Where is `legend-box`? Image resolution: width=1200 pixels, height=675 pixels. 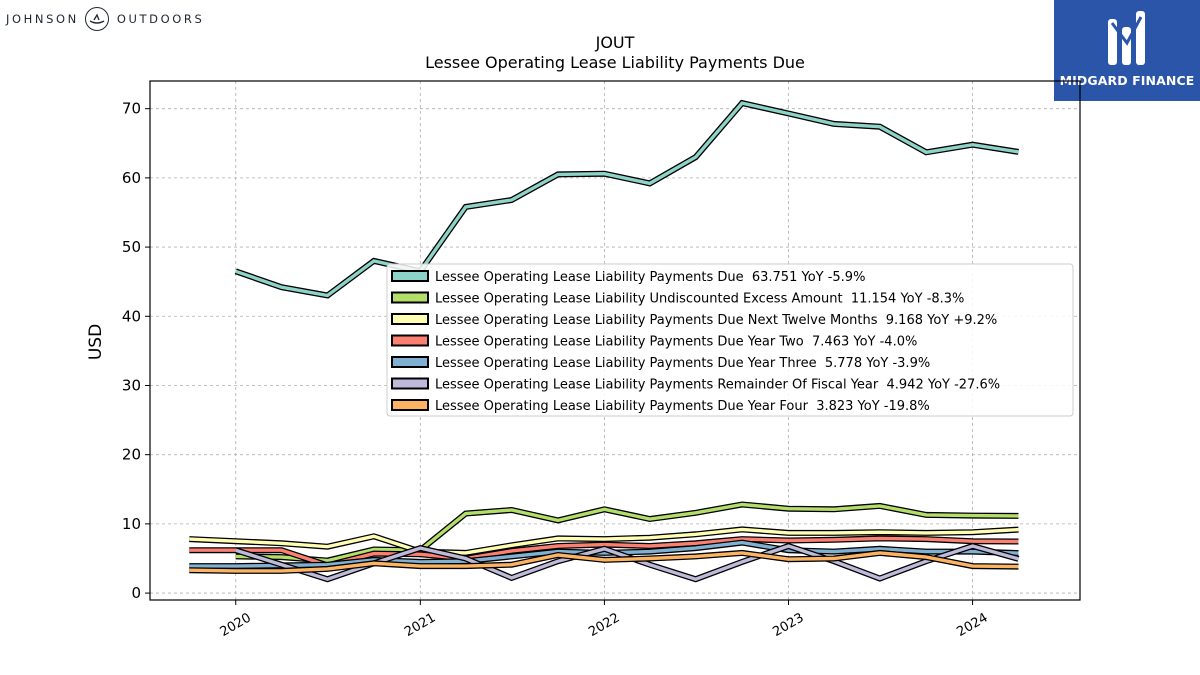 legend-box is located at coordinates (730, 340).